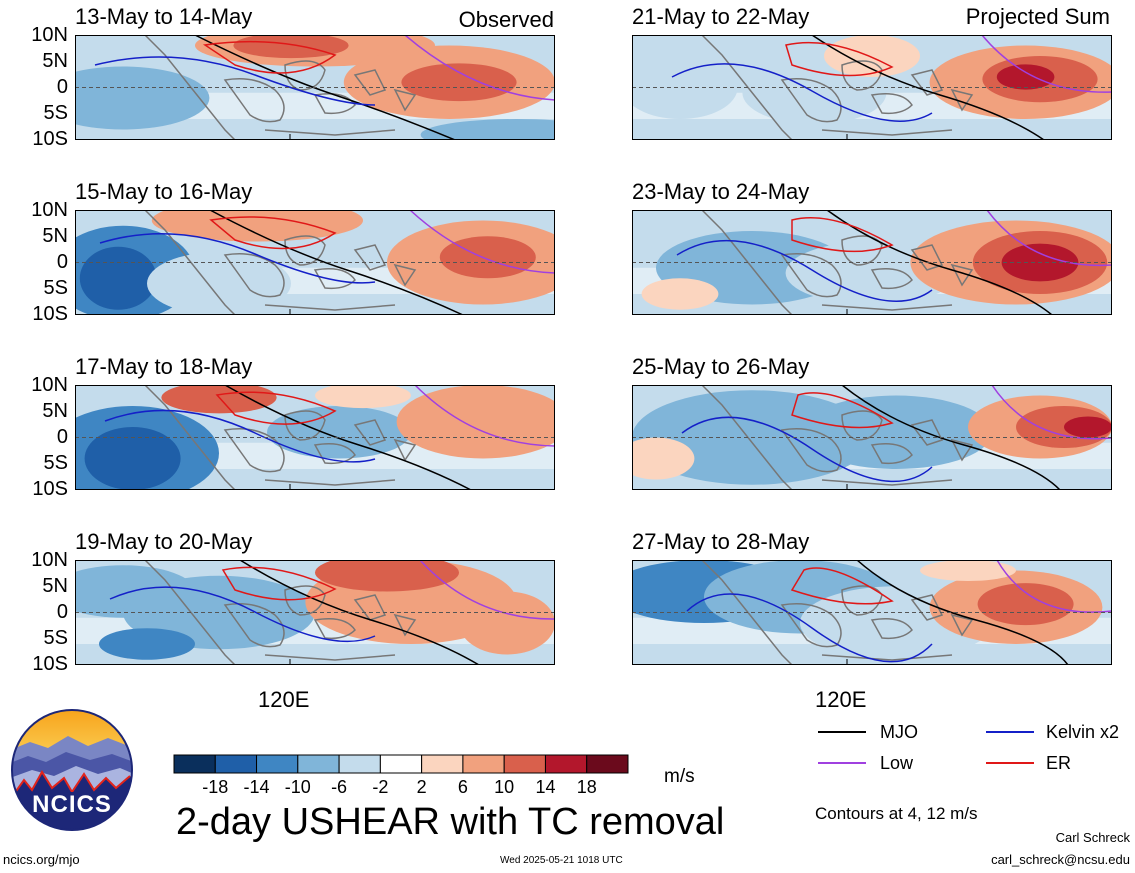  Describe the element at coordinates (975, 752) in the screenshot. I see `legend` at that location.